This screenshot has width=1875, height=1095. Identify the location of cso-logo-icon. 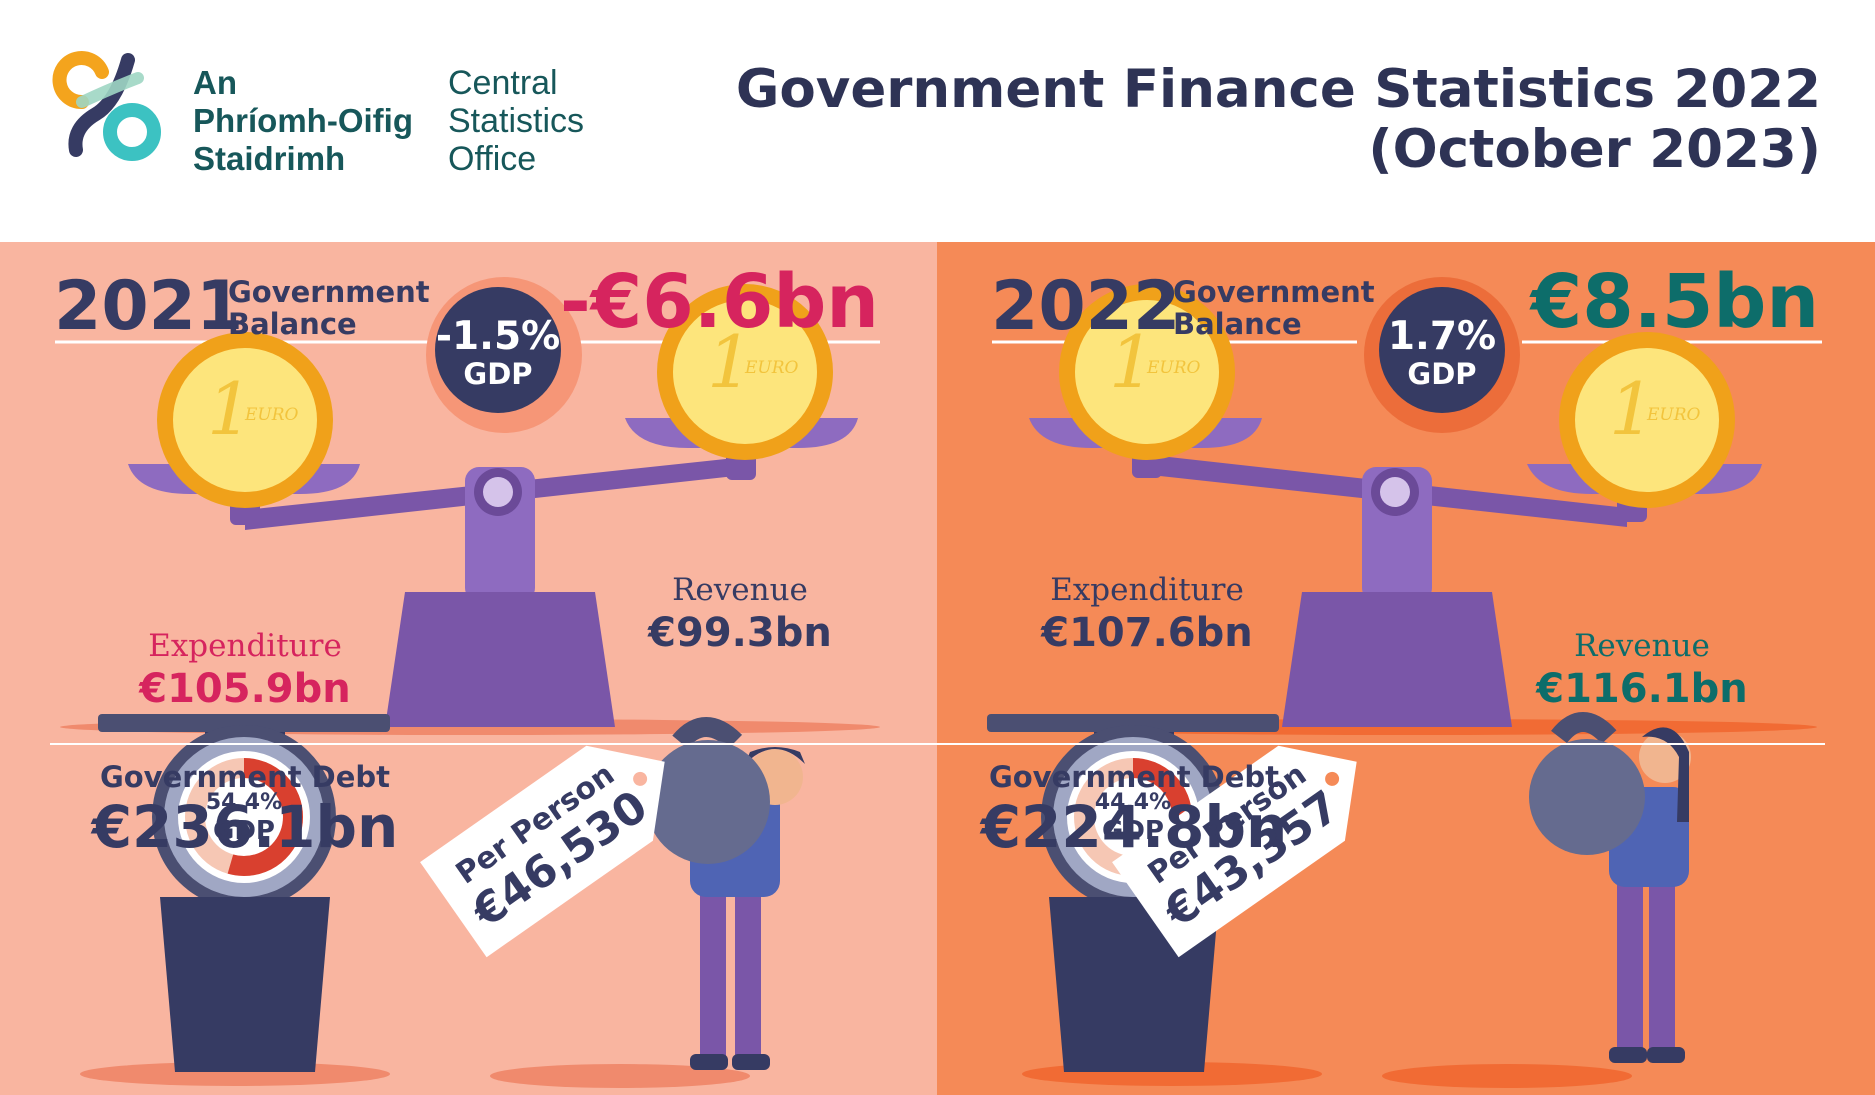
(106, 106).